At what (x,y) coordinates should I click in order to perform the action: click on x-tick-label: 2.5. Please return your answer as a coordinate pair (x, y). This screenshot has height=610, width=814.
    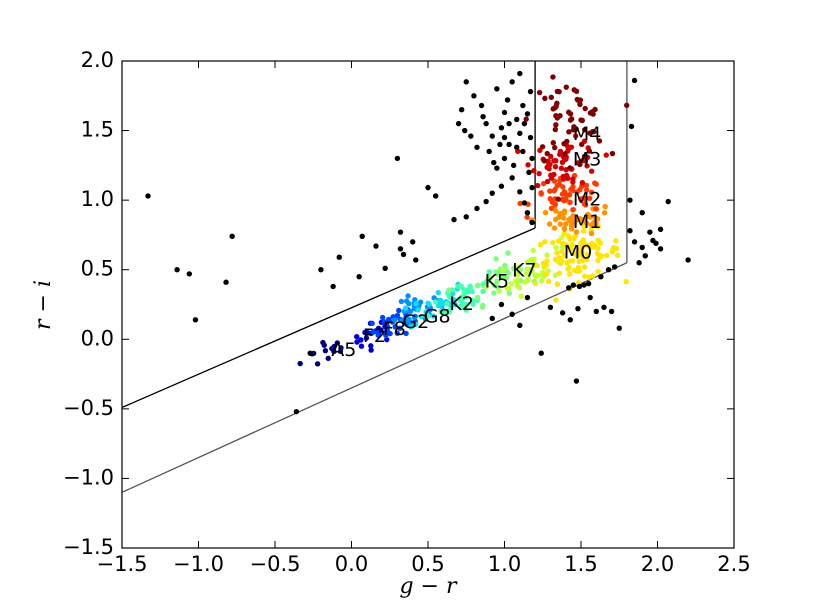
    Looking at the image, I should click on (733, 564).